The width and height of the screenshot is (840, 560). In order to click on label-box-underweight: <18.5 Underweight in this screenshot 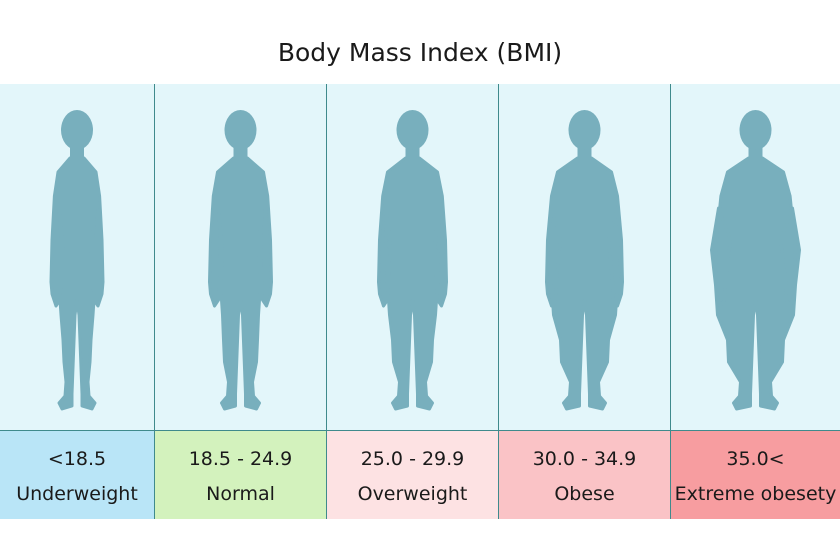, I will do `click(77, 475)`.